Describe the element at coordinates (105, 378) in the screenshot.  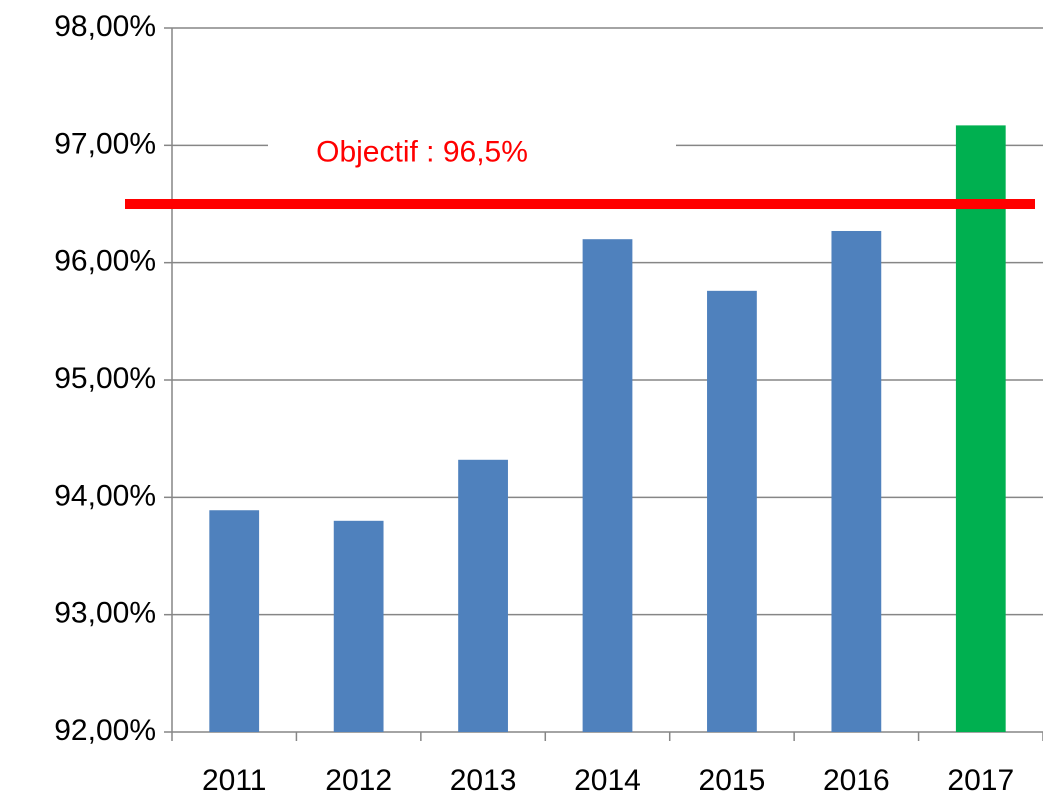
I see `y-tick-label: 95,00%` at that location.